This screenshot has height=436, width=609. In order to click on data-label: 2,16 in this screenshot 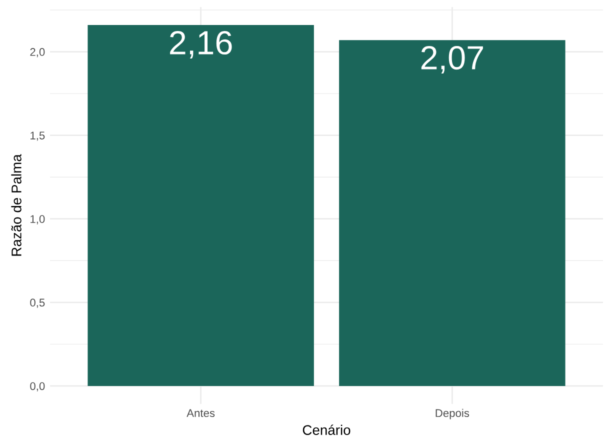, I will do `click(201, 44)`.